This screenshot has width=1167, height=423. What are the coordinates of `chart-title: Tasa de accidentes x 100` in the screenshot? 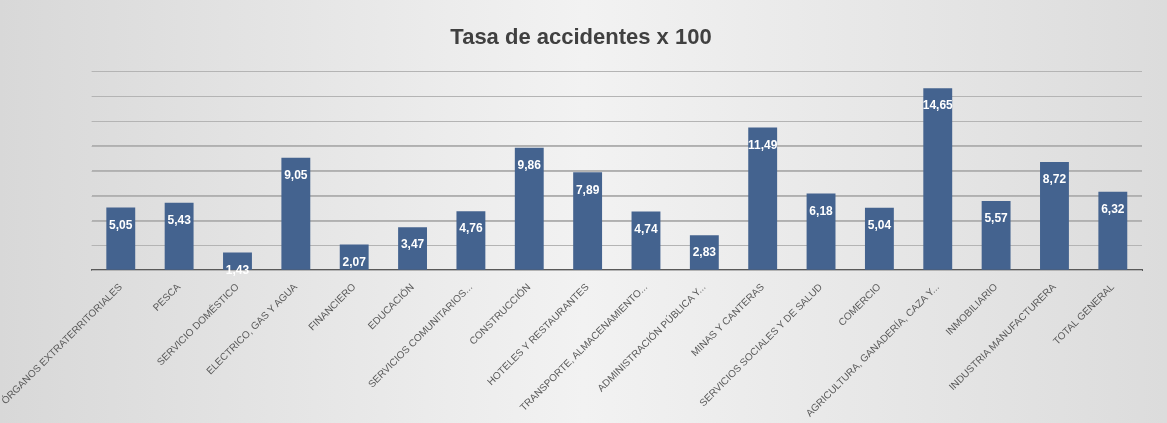 It's located at (581, 37).